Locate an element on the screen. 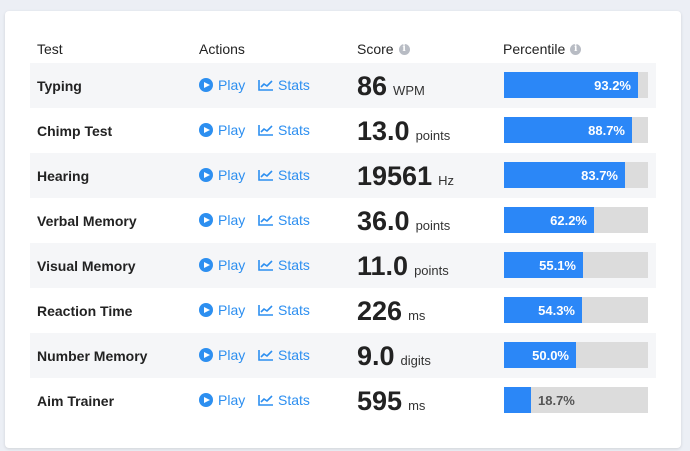 Image resolution: width=690 pixels, height=451 pixels. score-value: 595 is located at coordinates (380, 401).